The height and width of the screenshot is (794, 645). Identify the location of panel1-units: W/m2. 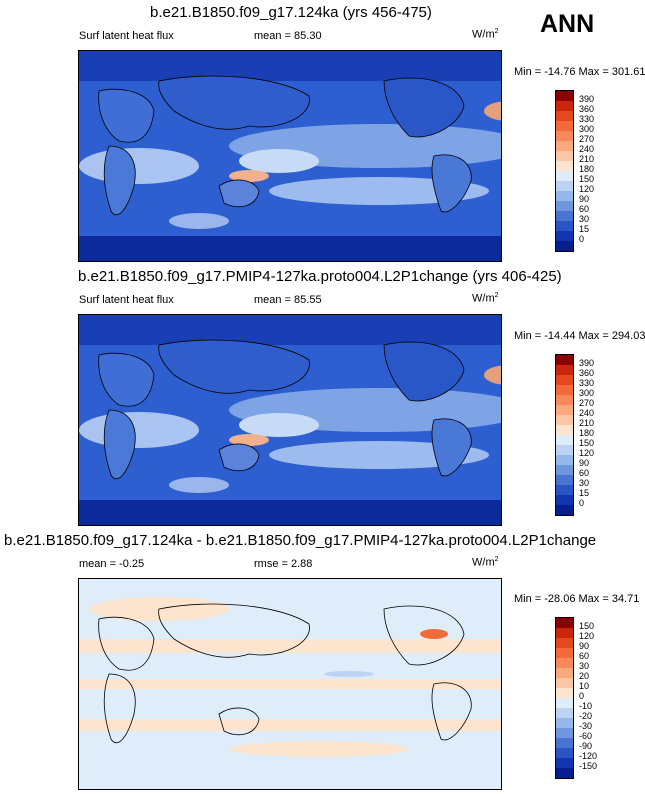
(485, 34).